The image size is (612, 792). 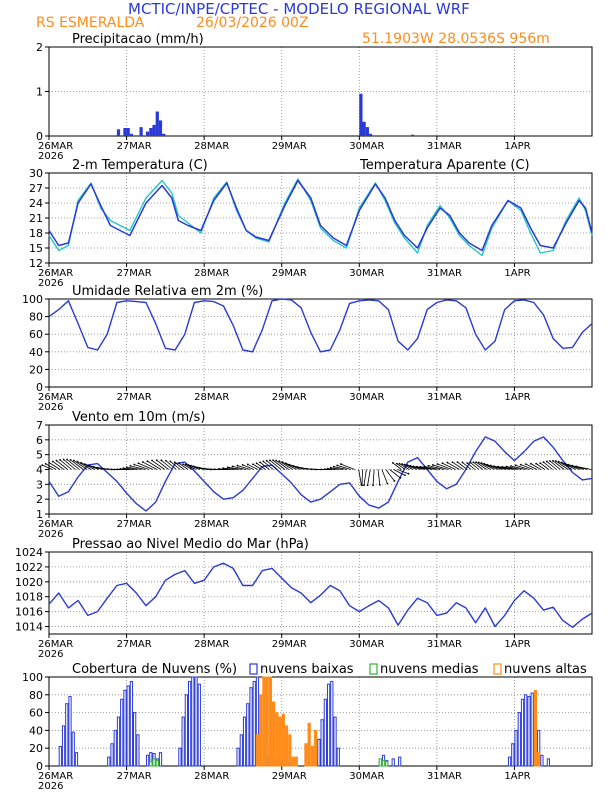 What do you see at coordinates (39, 387) in the screenshot?
I see `y-tick-label: 0` at bounding box center [39, 387].